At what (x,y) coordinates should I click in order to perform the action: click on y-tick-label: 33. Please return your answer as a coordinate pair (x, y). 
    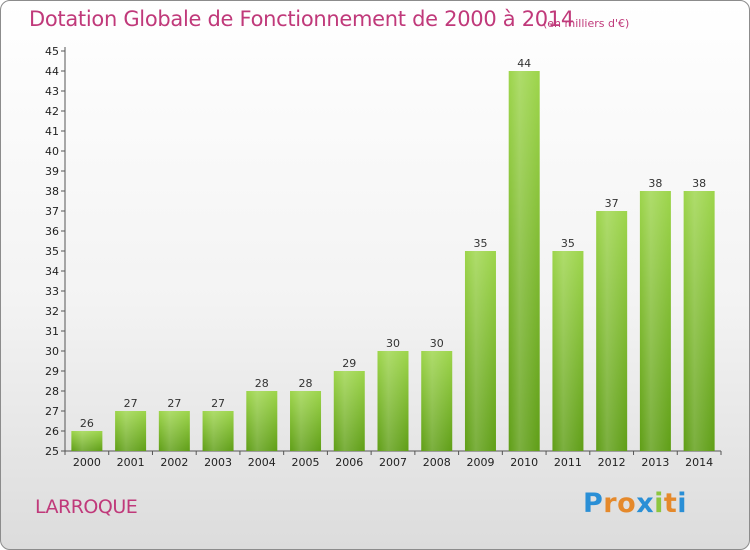
    Looking at the image, I should click on (52, 291).